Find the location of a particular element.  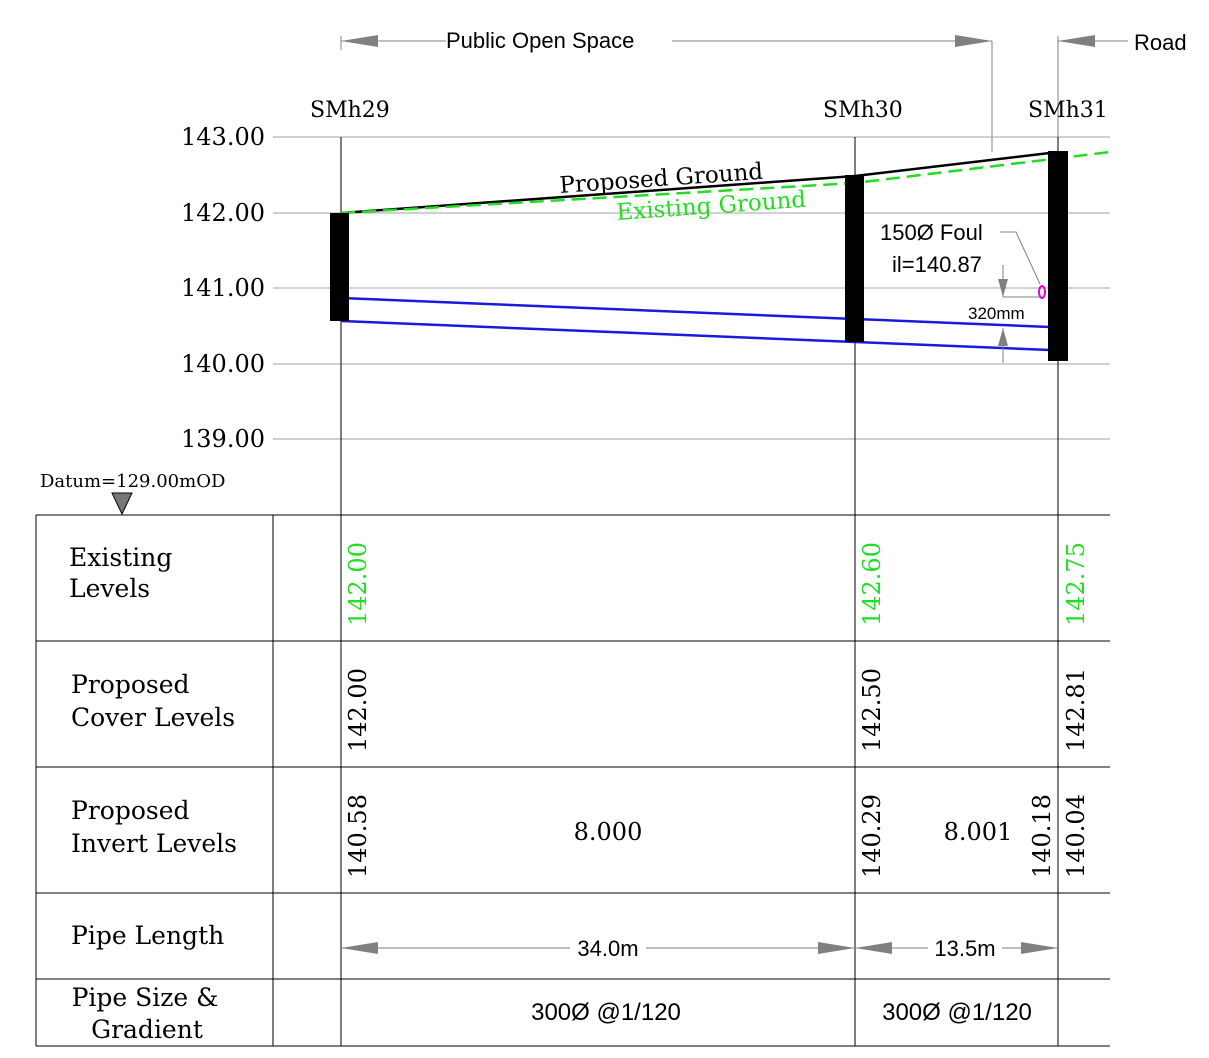

y-tick-labels: 143.00 142.00 141.00 140.00 139.00 is located at coordinates (223, 288).